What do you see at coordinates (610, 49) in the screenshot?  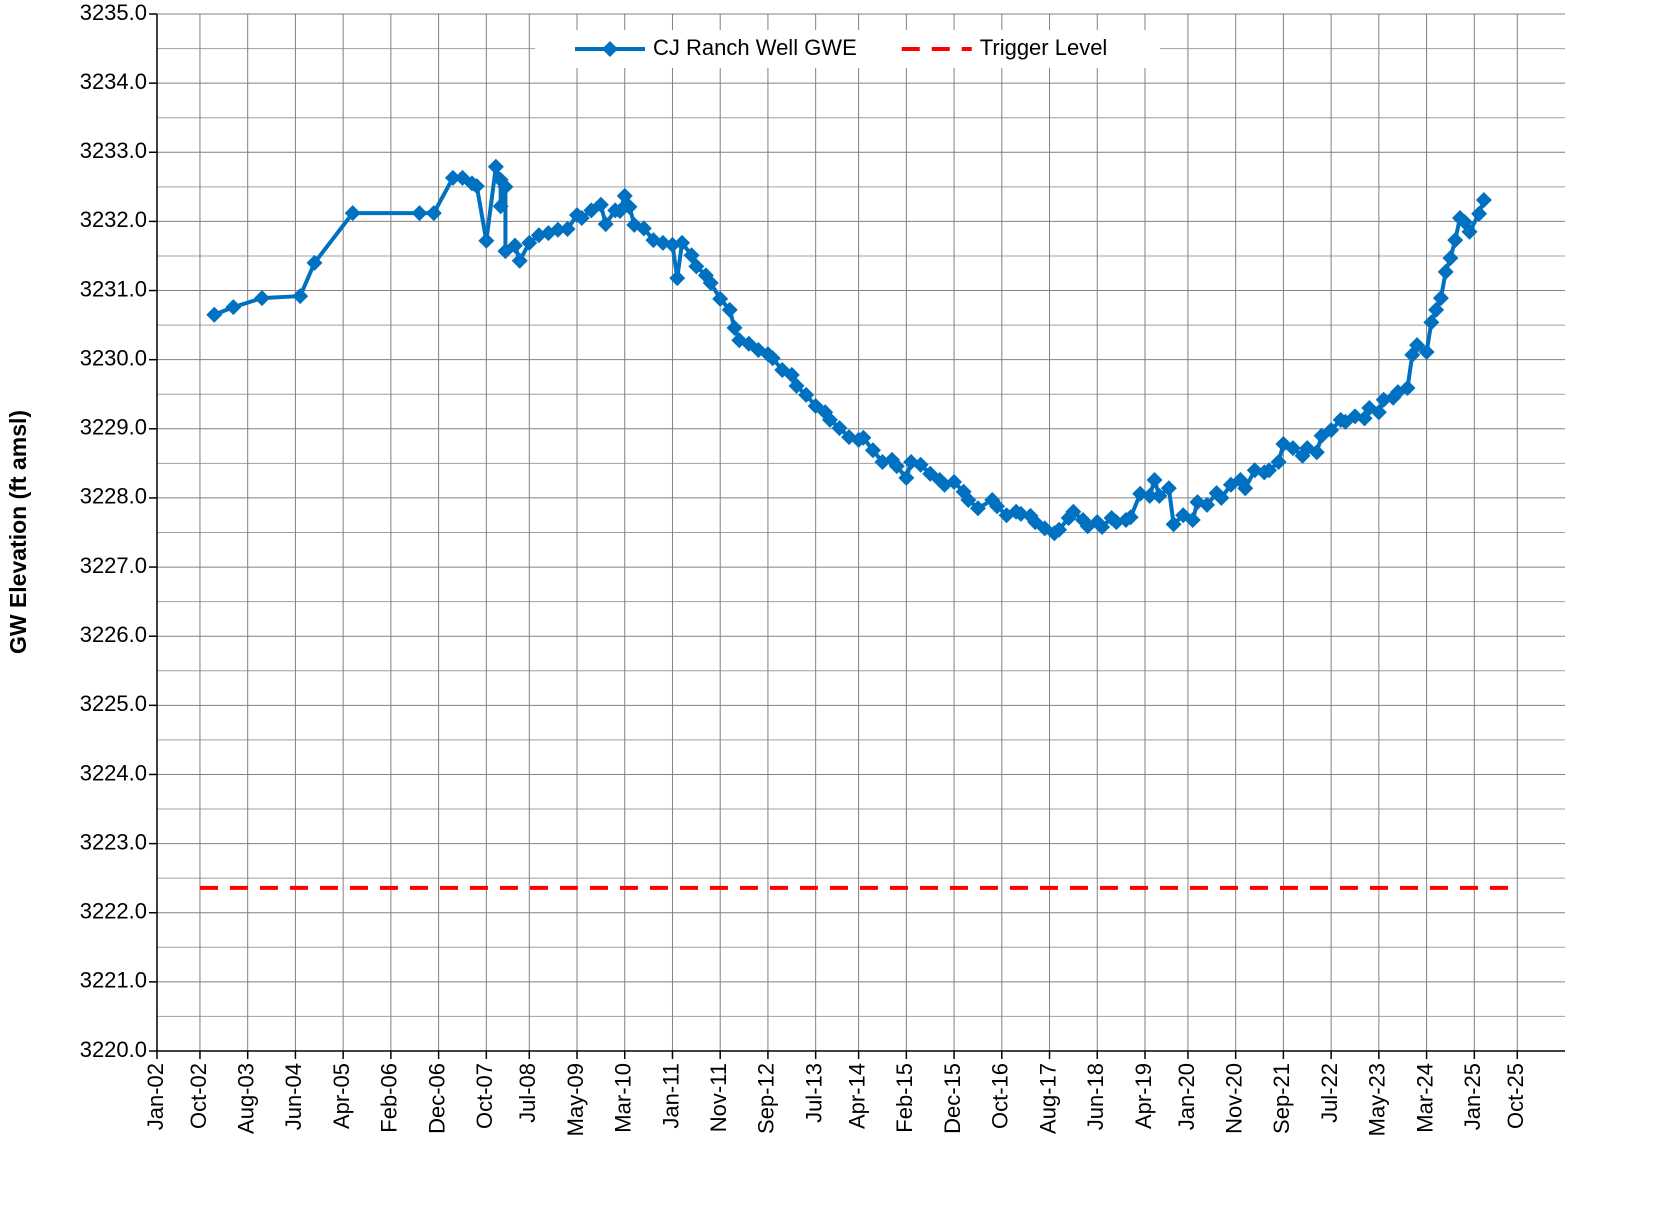 I see `legend-marker` at bounding box center [610, 49].